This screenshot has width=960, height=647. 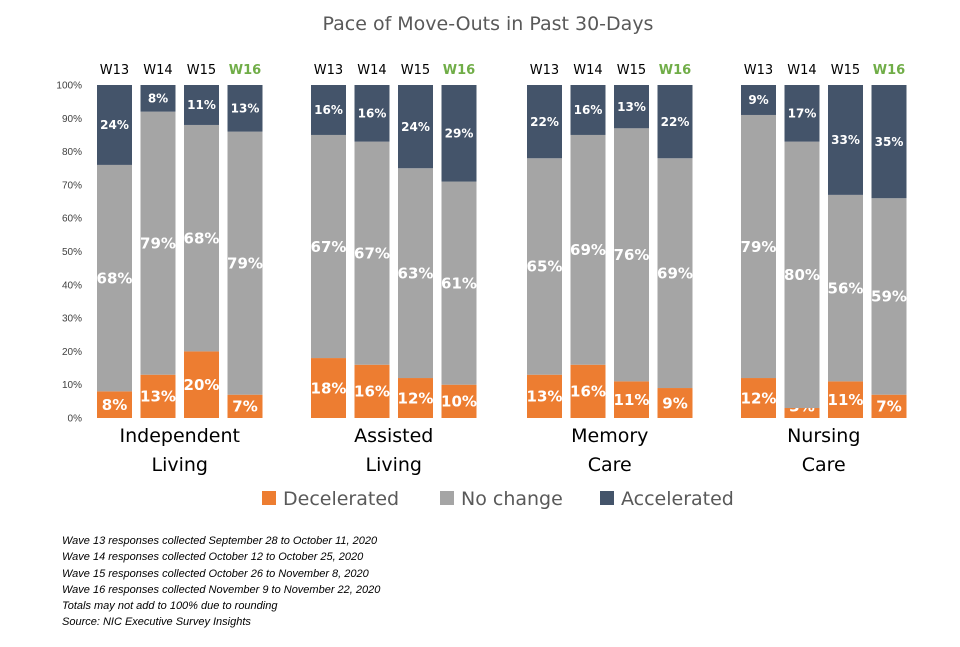 I want to click on legend: Decelerated No change Accelerated, so click(x=498, y=499).